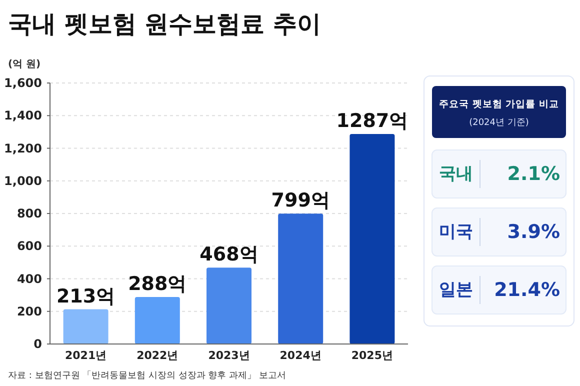 Image resolution: width=580 pixels, height=386 pixels. Describe the element at coordinates (157, 284) in the screenshot. I see `data-label: 288억` at that location.